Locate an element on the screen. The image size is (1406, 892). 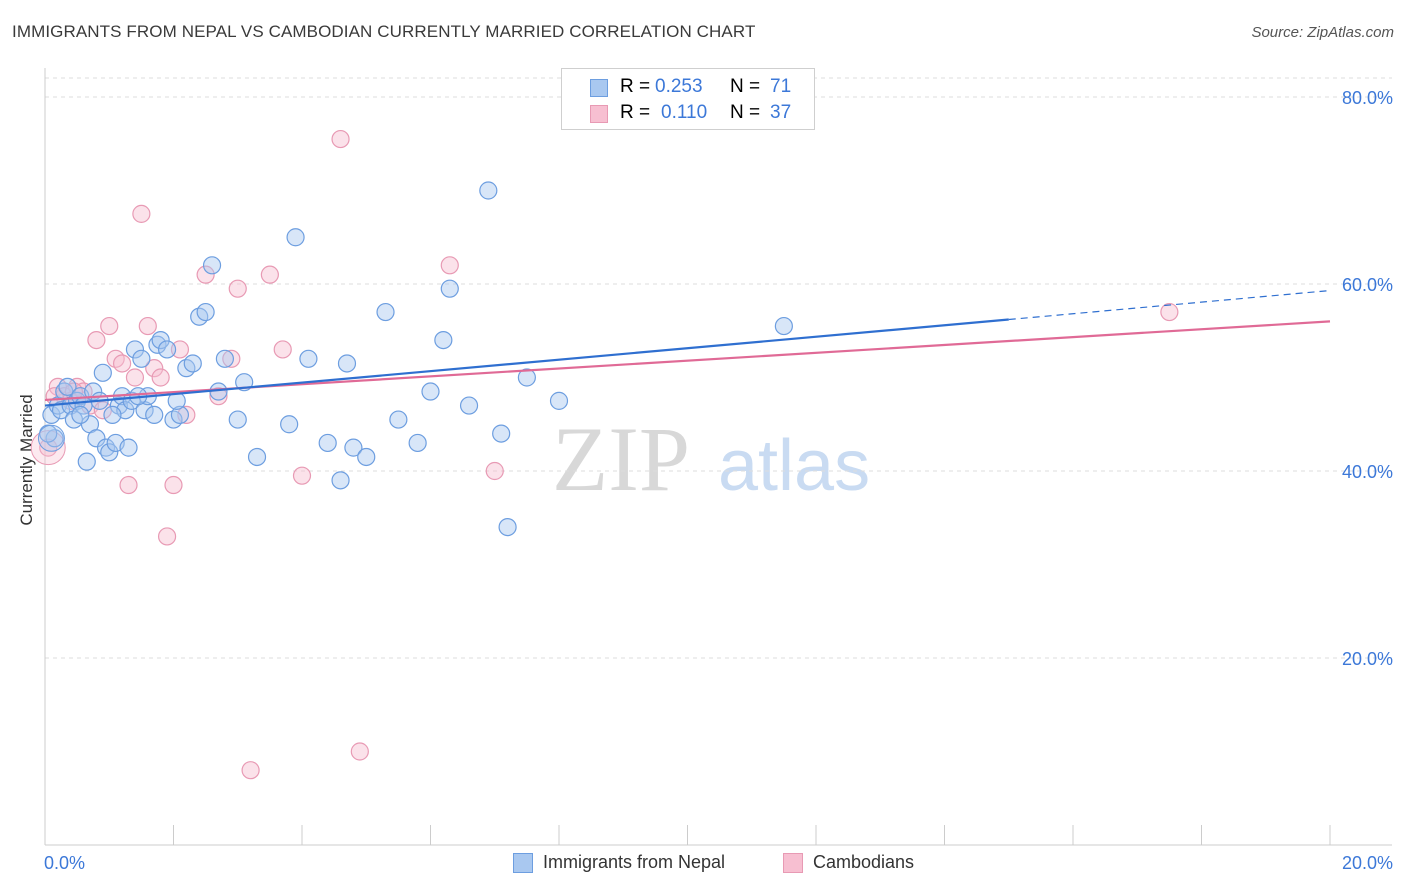
legend-row-cambodians: R = 0.110 N = 37 is located at coordinates (688, 114).